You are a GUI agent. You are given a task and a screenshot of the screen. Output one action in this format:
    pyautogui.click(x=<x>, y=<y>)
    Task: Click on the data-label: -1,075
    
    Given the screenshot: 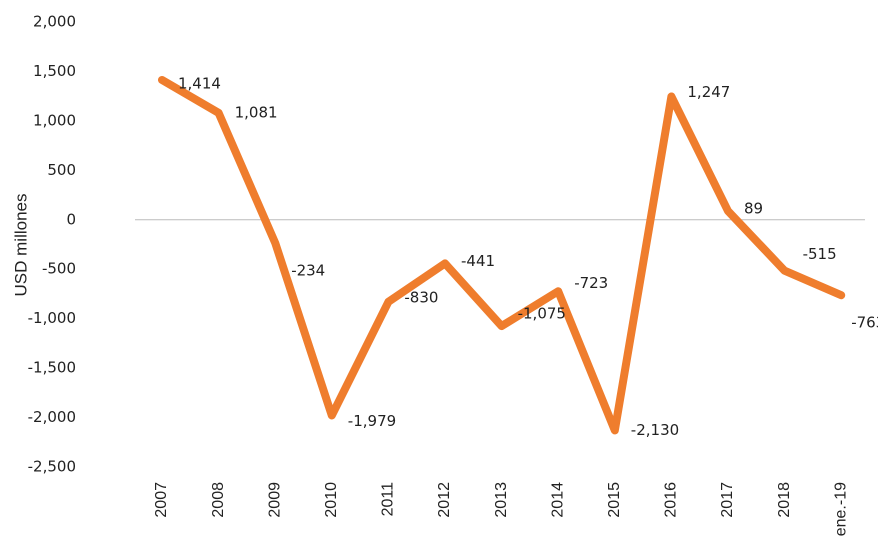 What is the action you would take?
    pyautogui.click(x=542, y=314)
    